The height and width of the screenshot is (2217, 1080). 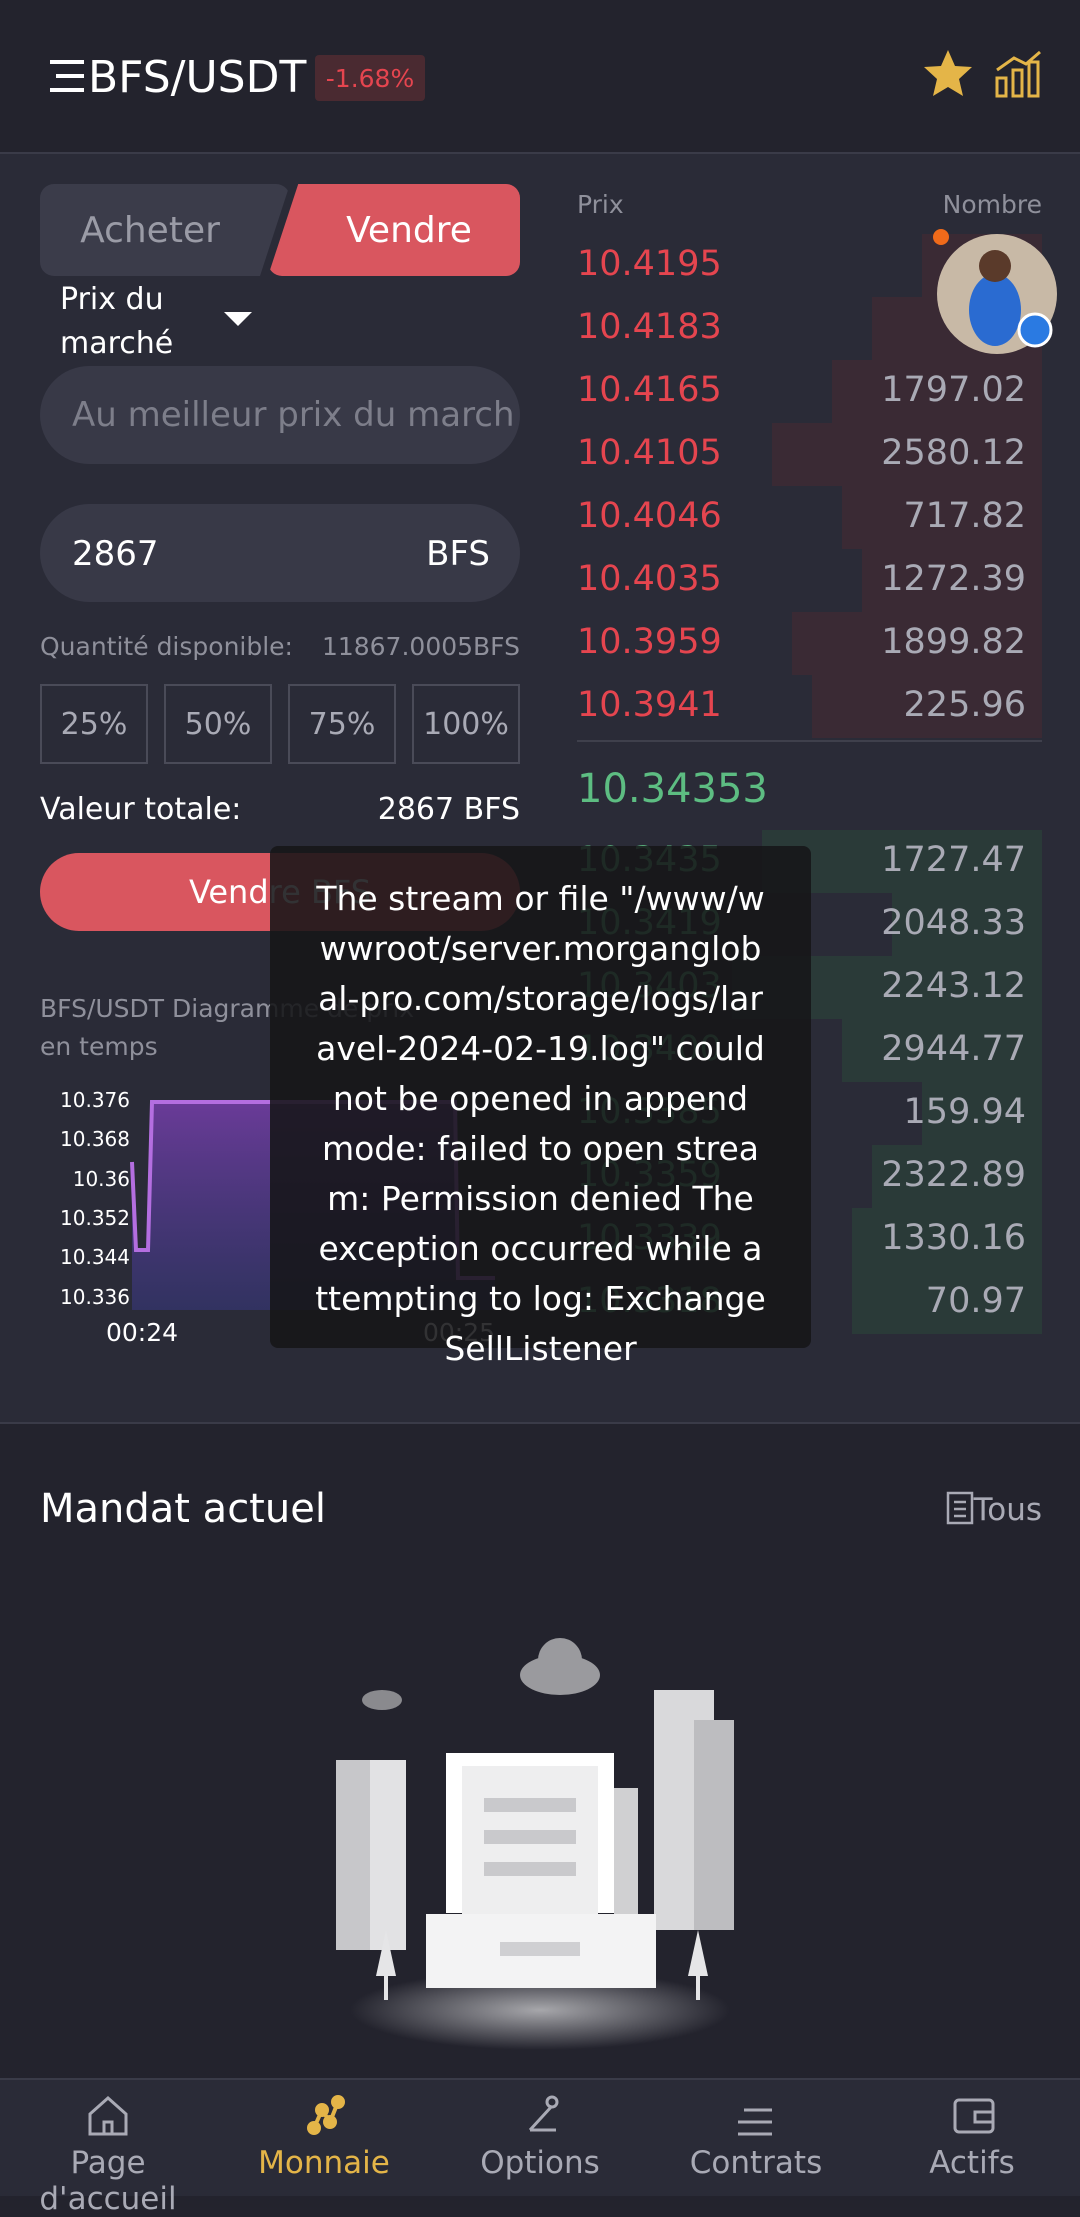 What do you see at coordinates (953, 1238) in the screenshot?
I see `book-amount: 1330.16` at bounding box center [953, 1238].